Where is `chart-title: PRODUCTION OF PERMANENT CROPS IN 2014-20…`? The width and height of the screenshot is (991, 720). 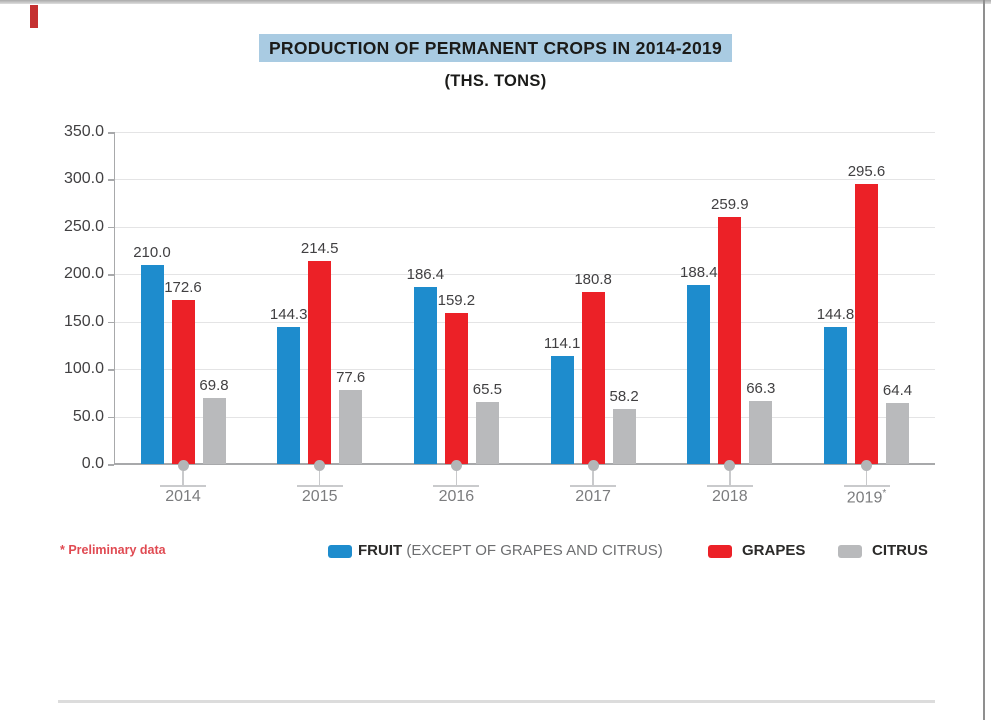 chart-title: PRODUCTION OF PERMANENT CROPS IN 2014-20… is located at coordinates (495, 48).